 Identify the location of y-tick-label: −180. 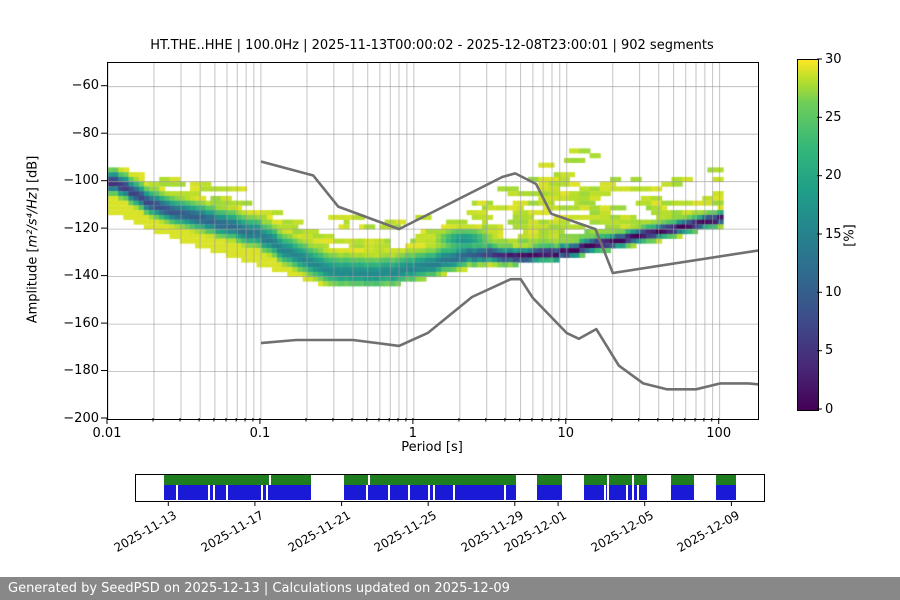
(81, 371).